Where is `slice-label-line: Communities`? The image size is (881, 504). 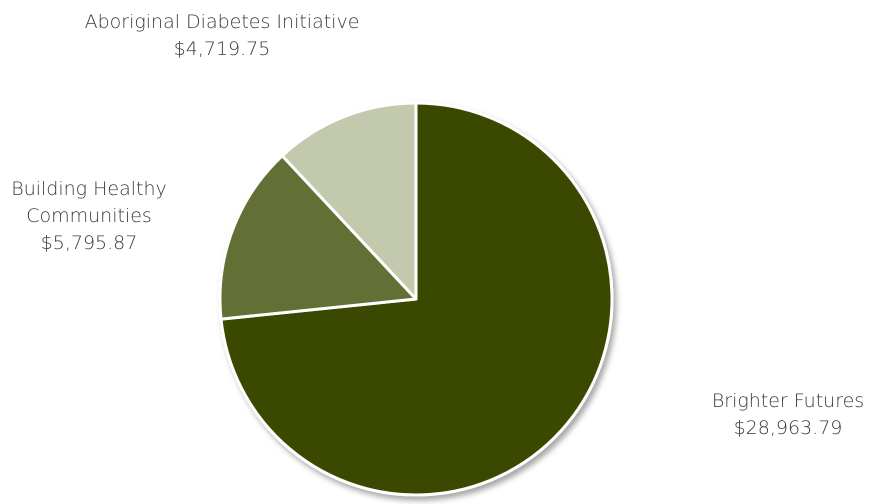
slice-label-line: Communities is located at coordinates (89, 216).